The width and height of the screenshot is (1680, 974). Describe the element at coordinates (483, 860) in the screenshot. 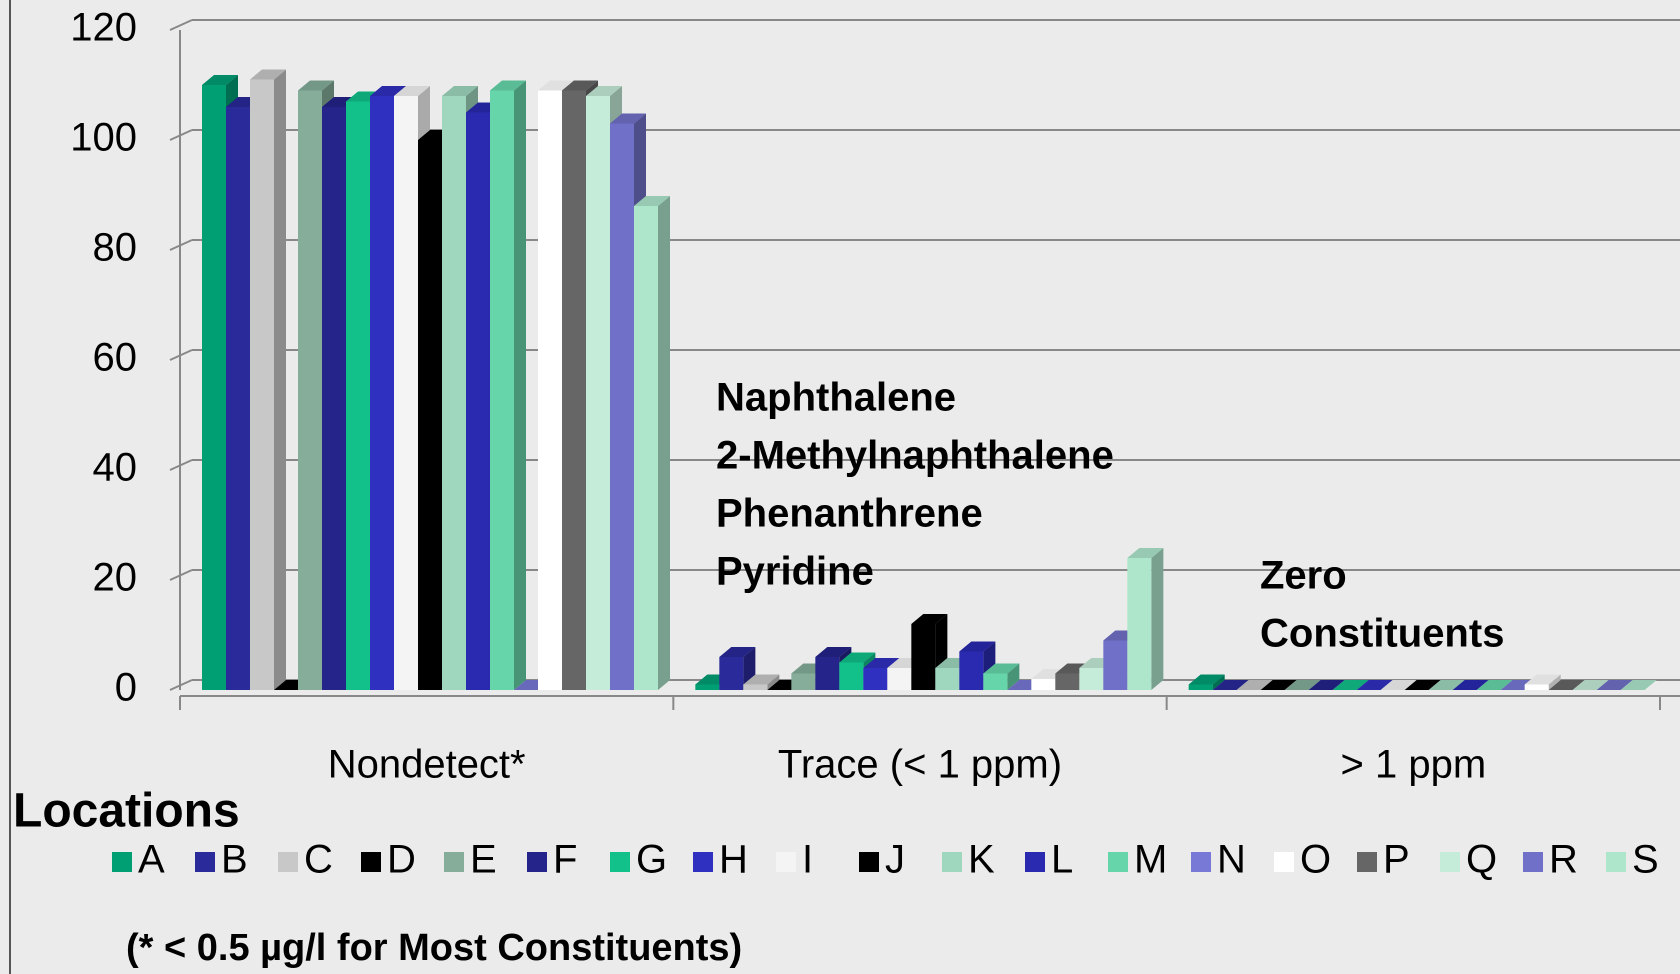

I see `legend-label: E` at that location.